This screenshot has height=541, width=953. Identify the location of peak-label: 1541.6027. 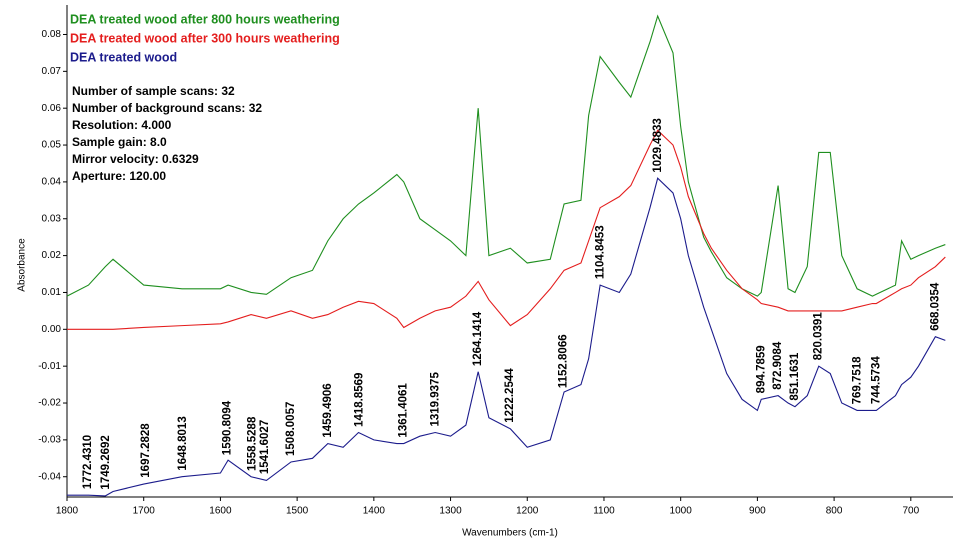
(265, 447).